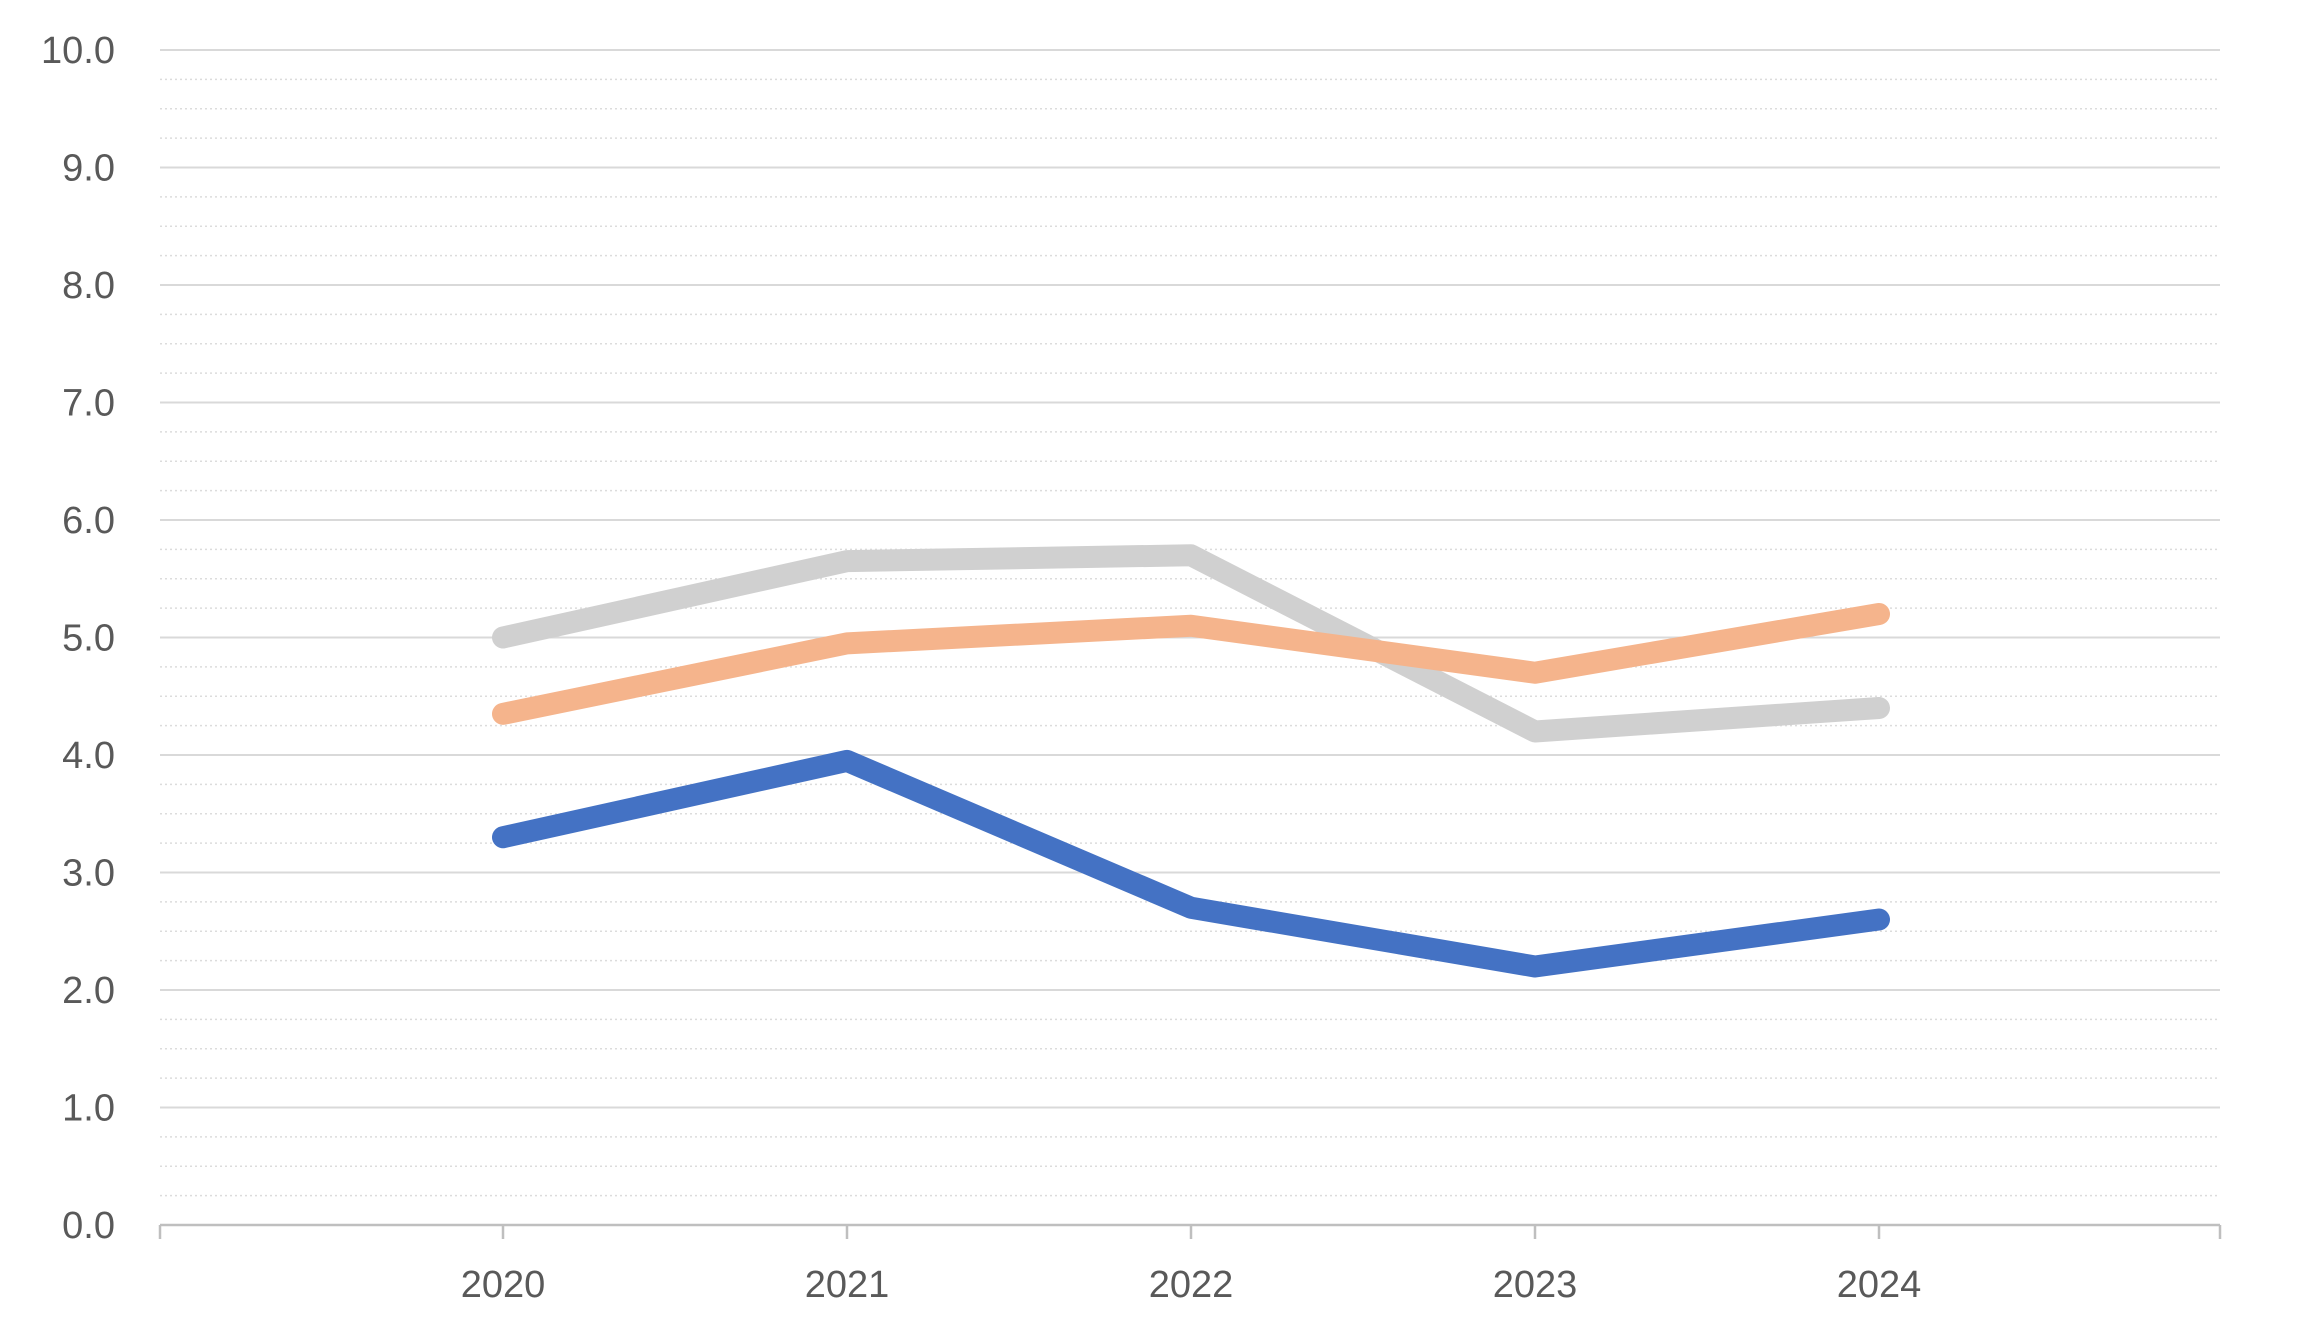 The image size is (2319, 1334). What do you see at coordinates (88, 404) in the screenshot?
I see `y-tick-label: 7.0` at bounding box center [88, 404].